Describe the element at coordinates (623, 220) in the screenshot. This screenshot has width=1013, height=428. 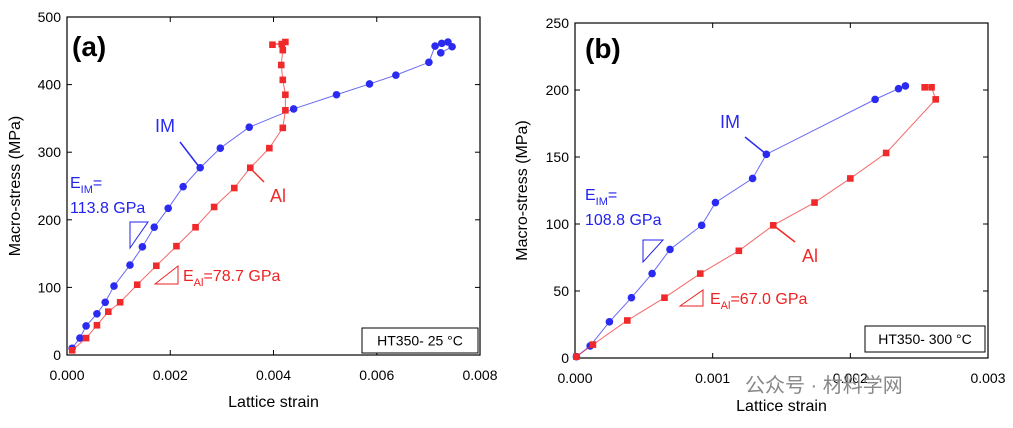
I see `modulus-value: 108.8 GPa` at that location.